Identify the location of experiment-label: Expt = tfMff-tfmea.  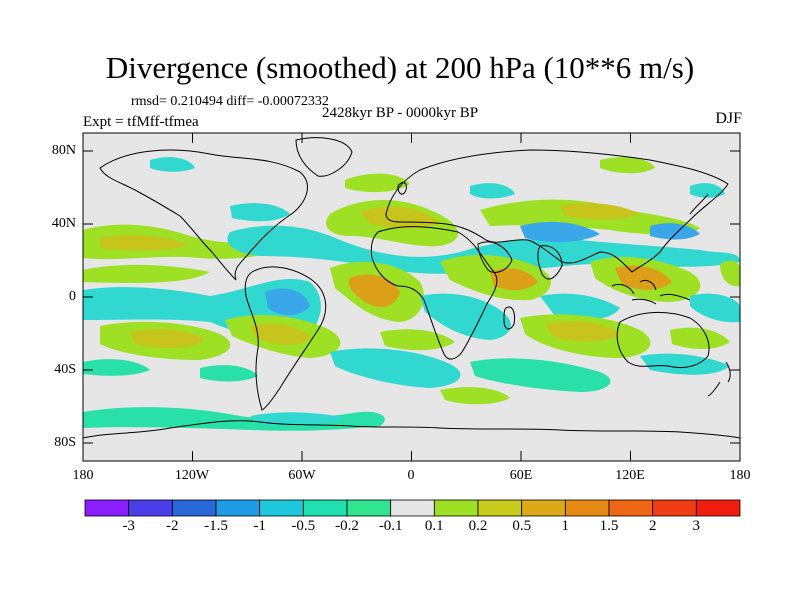
(141, 122).